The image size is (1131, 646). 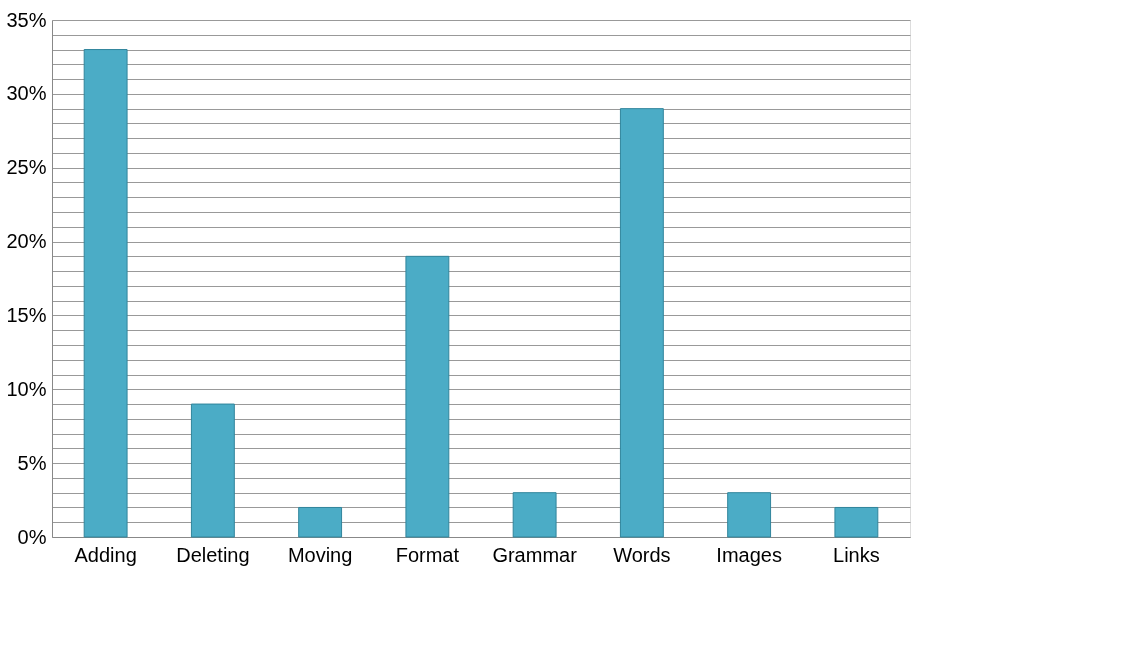 I want to click on x-tick-label: Deleting, so click(x=213, y=554).